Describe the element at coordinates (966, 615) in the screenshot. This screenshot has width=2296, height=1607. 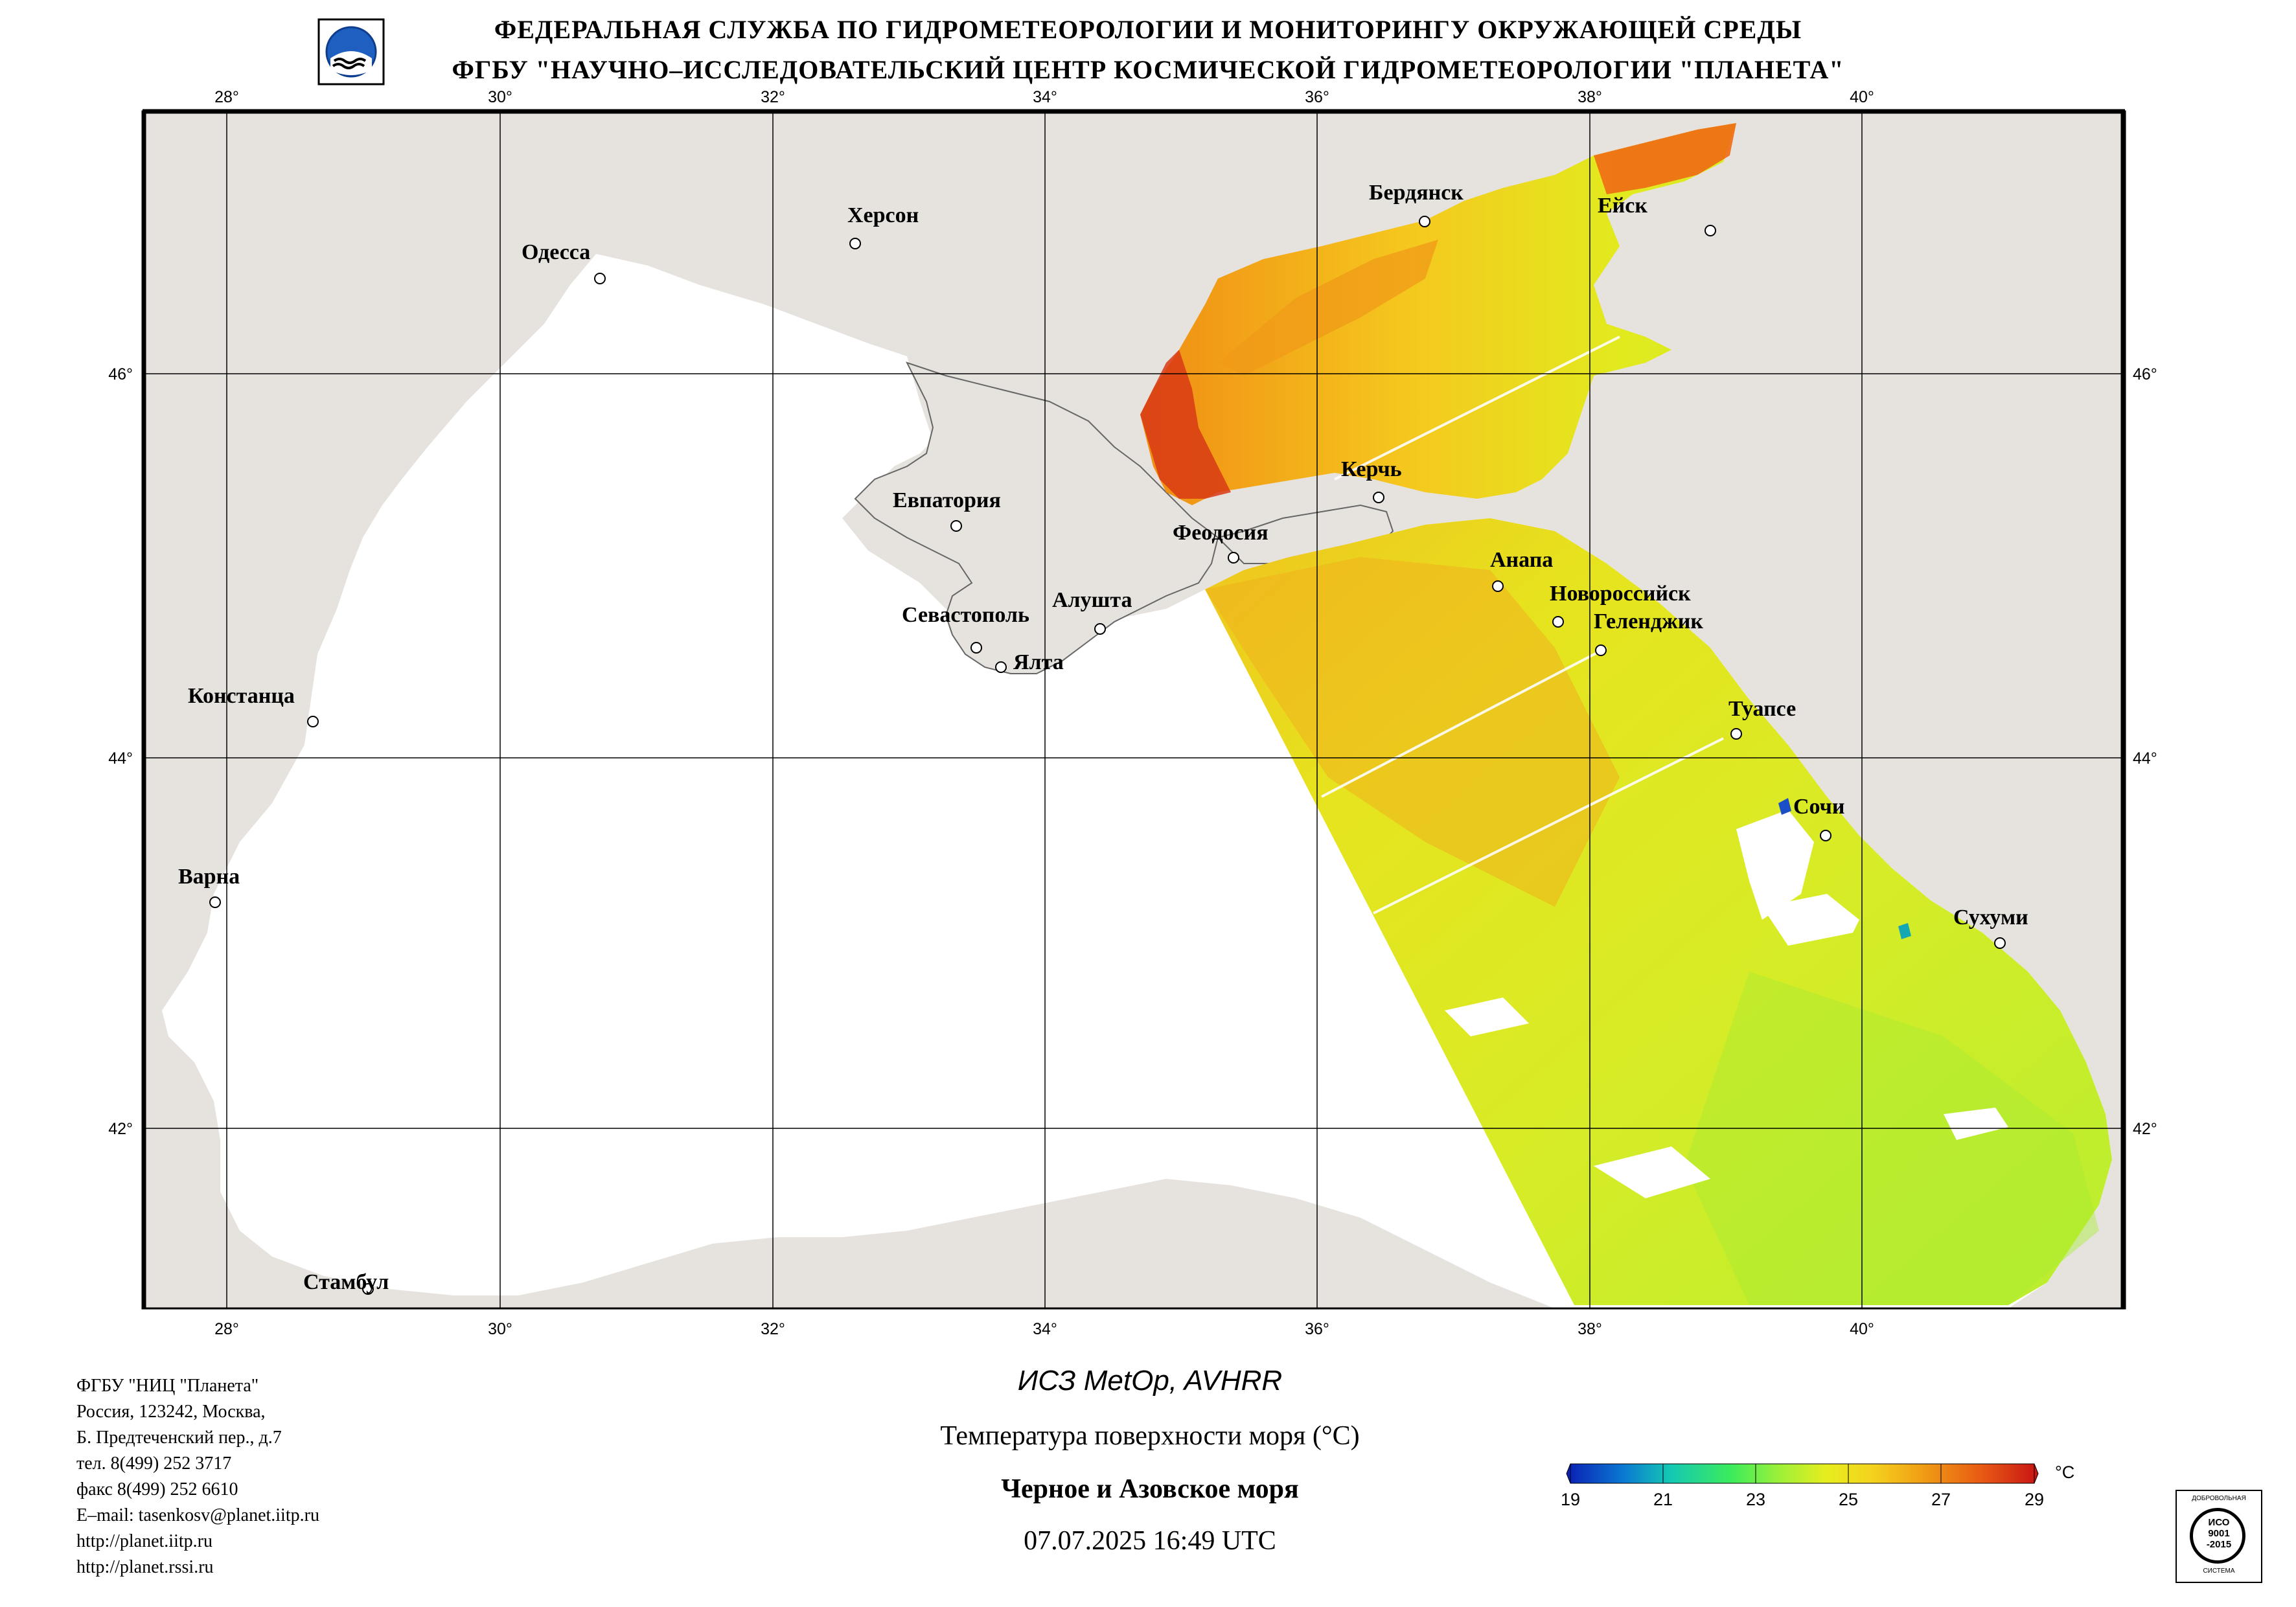
I see `city-label-sevastopol: Севастополь` at that location.